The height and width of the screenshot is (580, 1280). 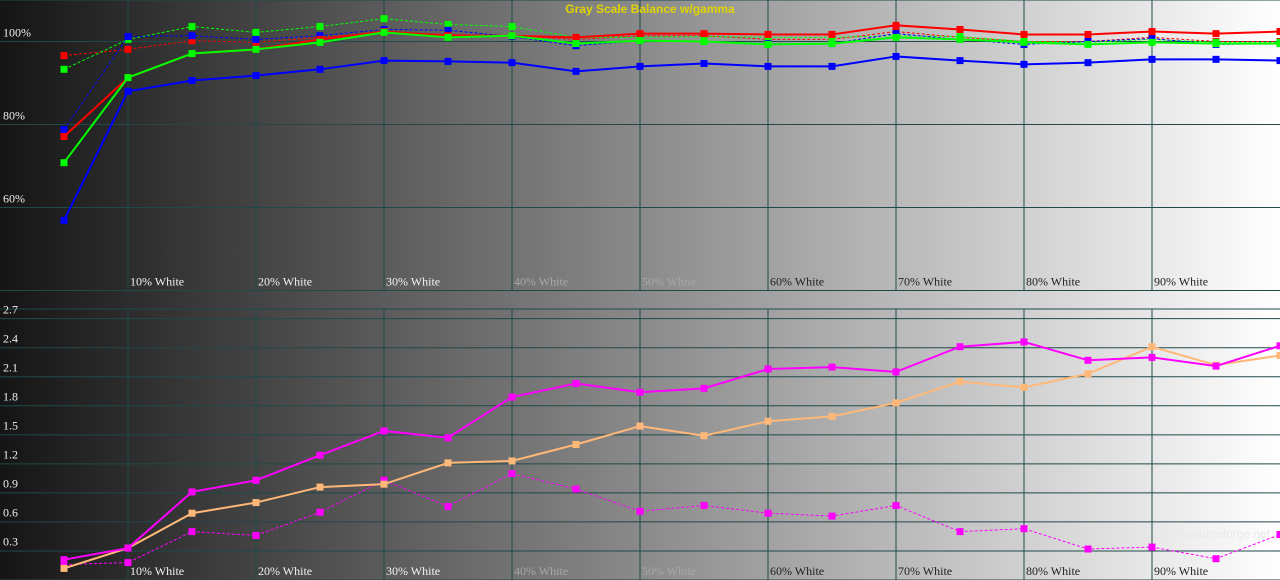 What do you see at coordinates (1053, 281) in the screenshot?
I see `x-tick-label: 80% White` at bounding box center [1053, 281].